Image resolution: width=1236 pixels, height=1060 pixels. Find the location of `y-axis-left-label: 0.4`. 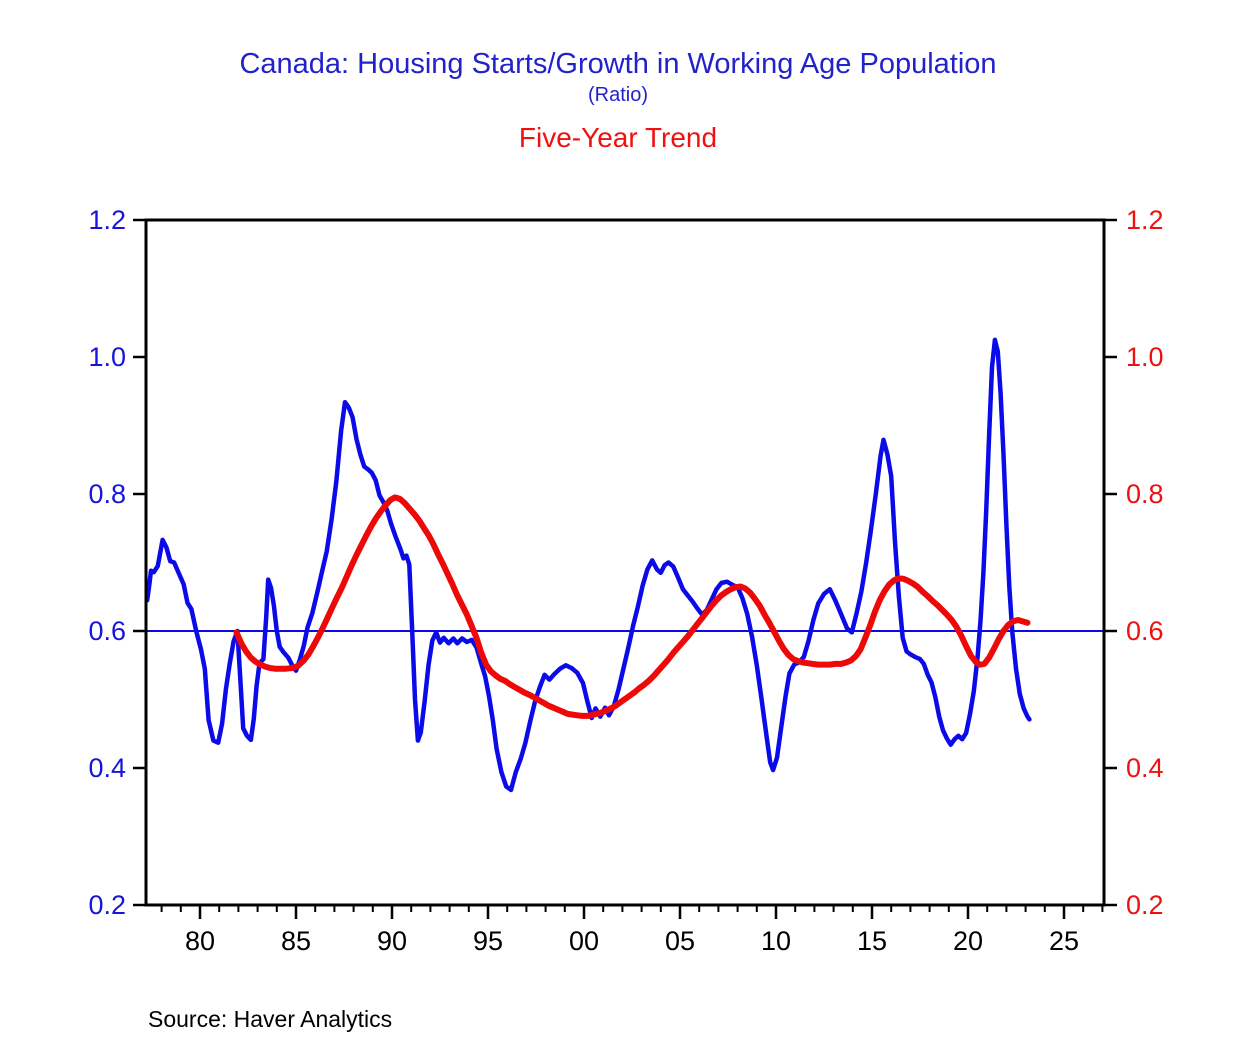

y-axis-left-label: 0.4 is located at coordinates (107, 768).